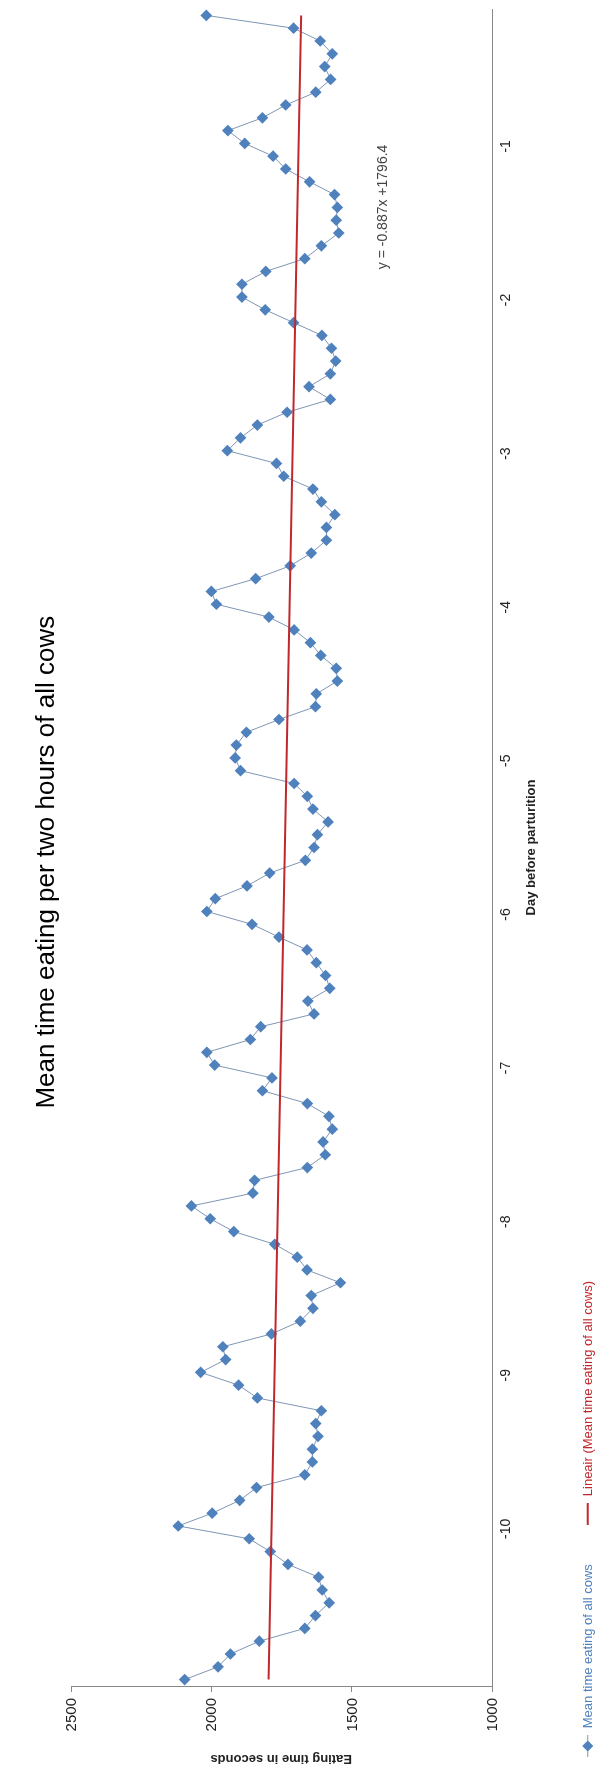 This screenshot has height=1775, width=612. Describe the element at coordinates (504, 146) in the screenshot. I see `y-tick-label: -1` at that location.